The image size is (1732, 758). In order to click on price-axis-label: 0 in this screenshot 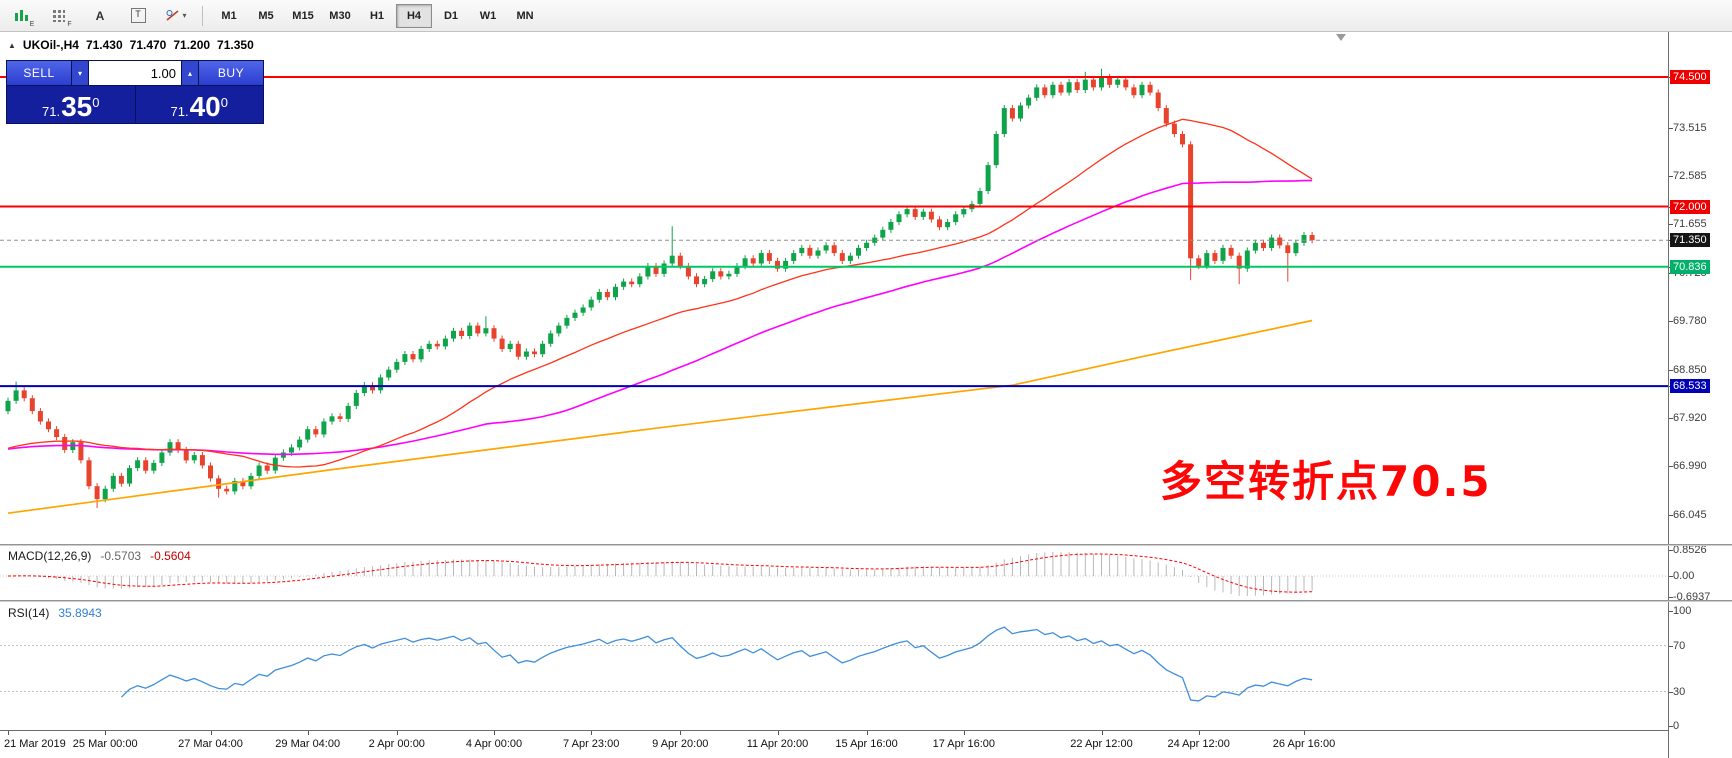, I will do `click(1676, 726)`.